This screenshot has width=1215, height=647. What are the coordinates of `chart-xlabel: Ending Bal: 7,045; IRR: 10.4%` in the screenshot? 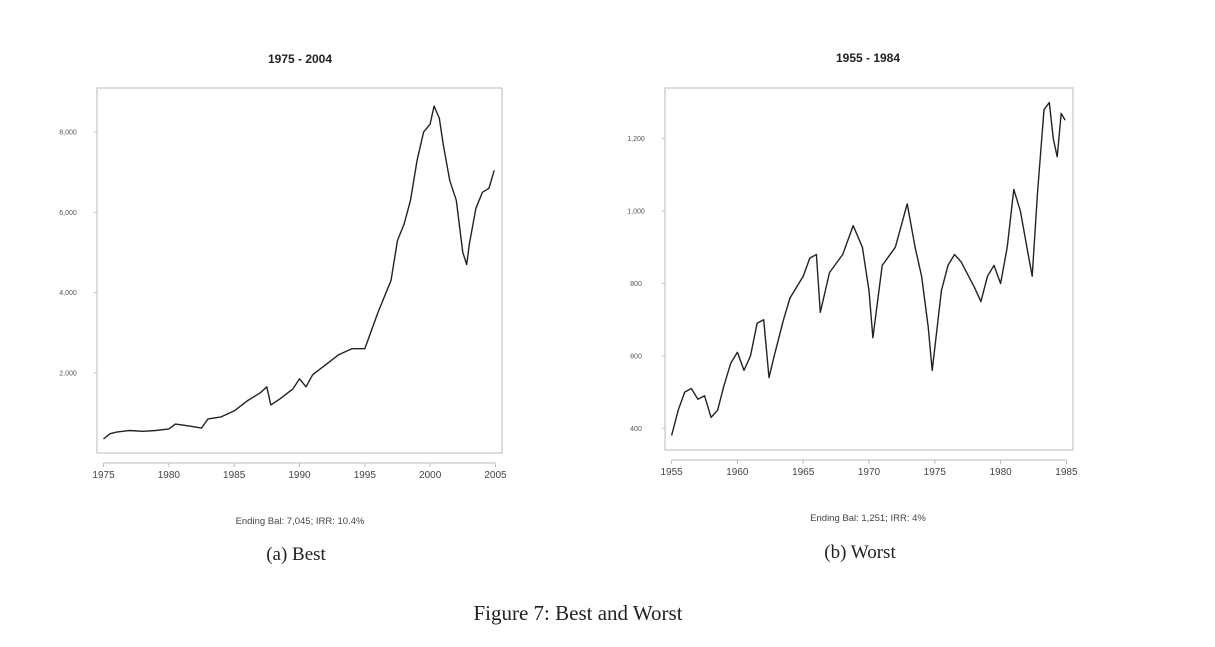 It's located at (300, 521).